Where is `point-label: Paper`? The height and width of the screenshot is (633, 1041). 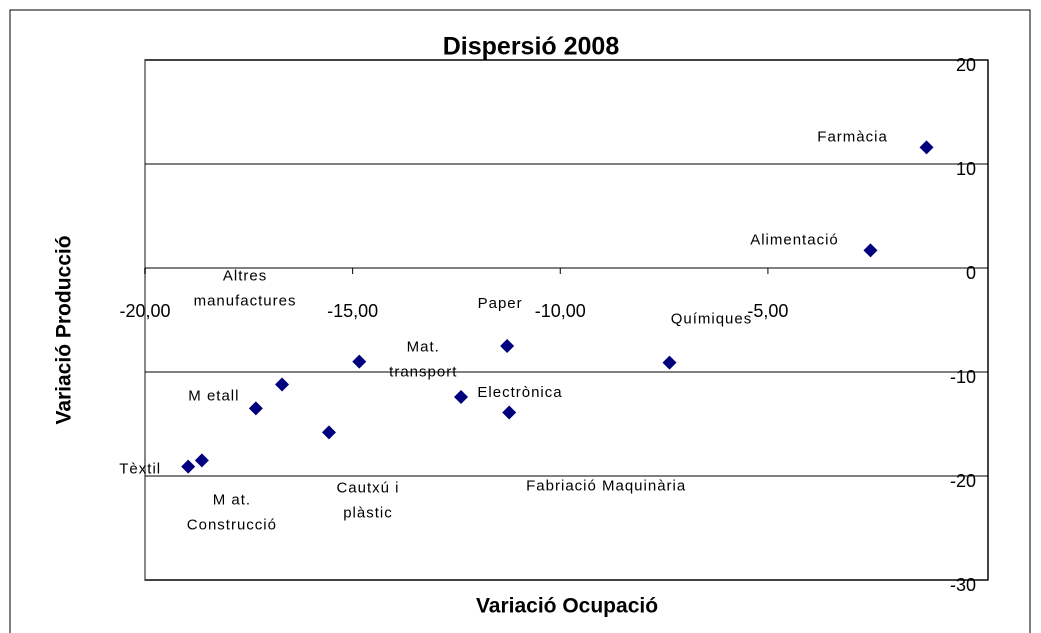 point-label: Paper is located at coordinates (500, 303).